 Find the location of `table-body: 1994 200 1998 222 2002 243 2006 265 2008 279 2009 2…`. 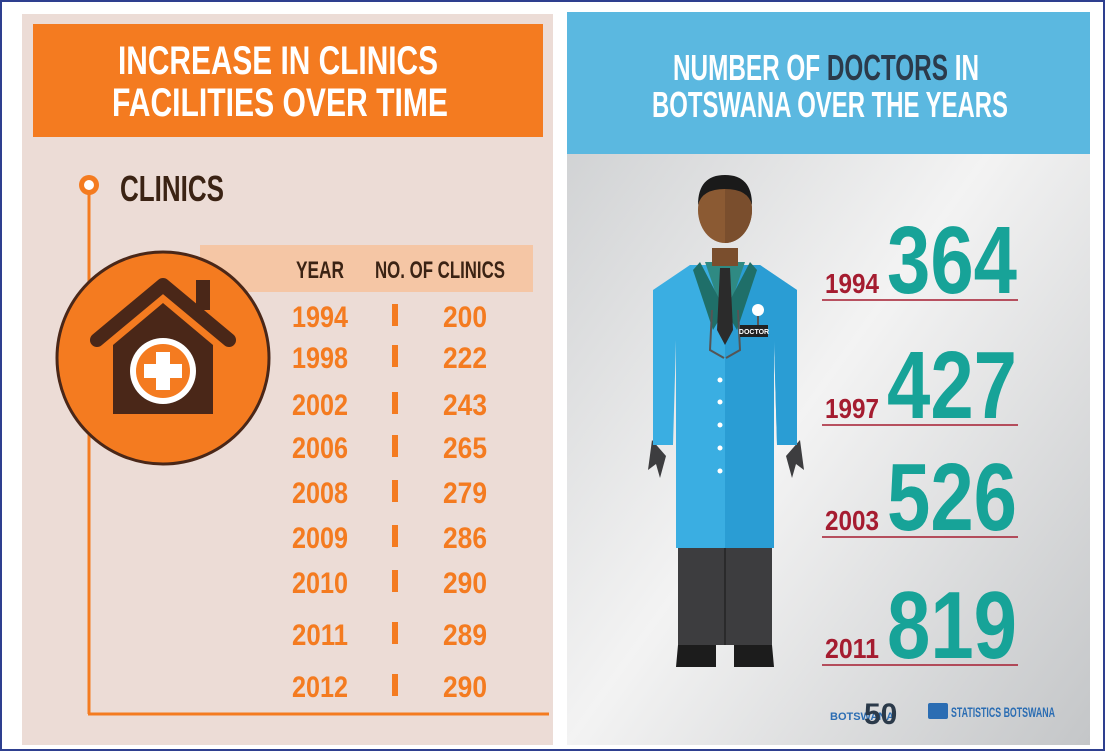

table-body: 1994 200 1998 222 2002 243 2006 265 2008 279 2009 2… is located at coordinates (389, 502).